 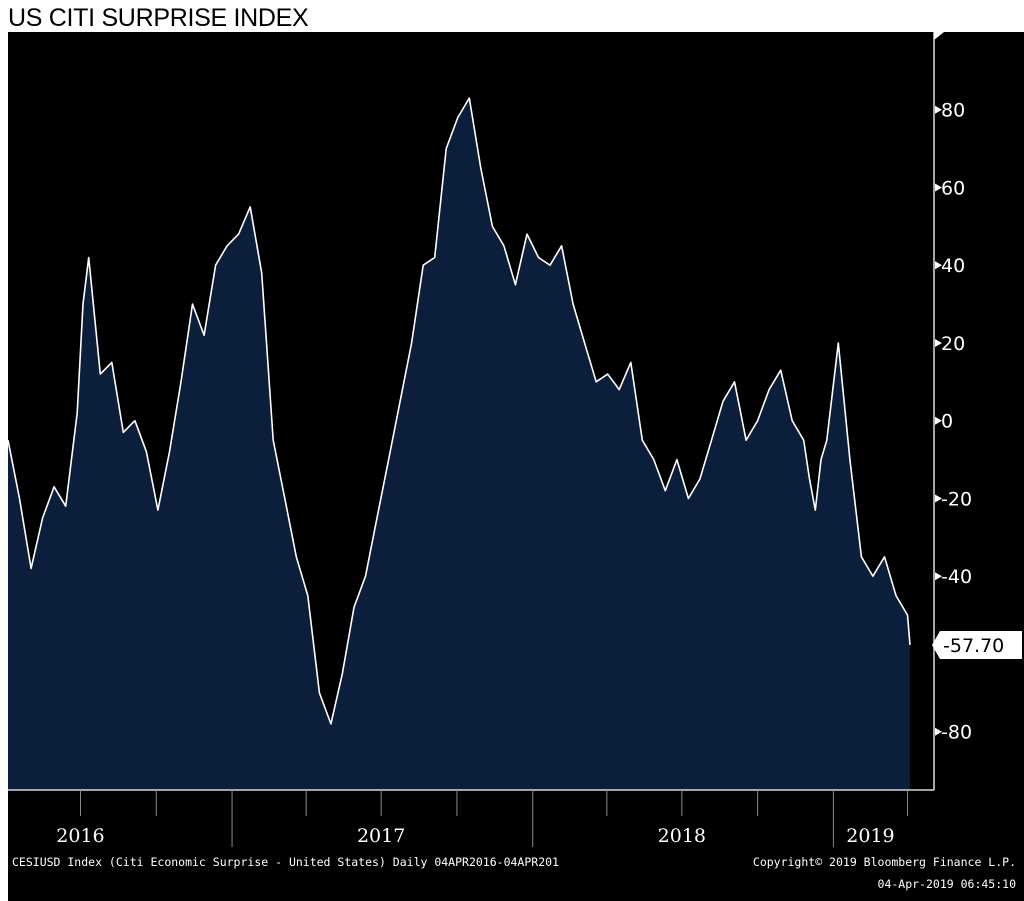 I want to click on last-value-label-box, so click(x=977, y=645).